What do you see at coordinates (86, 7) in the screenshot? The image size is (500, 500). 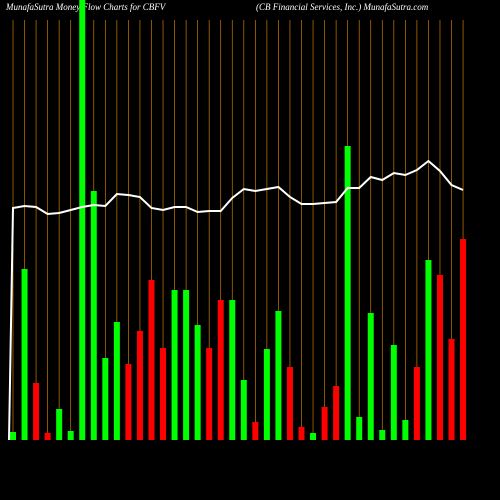 I see `chart-title: MunafaSutra Money Flow Charts for CBFV` at bounding box center [86, 7].